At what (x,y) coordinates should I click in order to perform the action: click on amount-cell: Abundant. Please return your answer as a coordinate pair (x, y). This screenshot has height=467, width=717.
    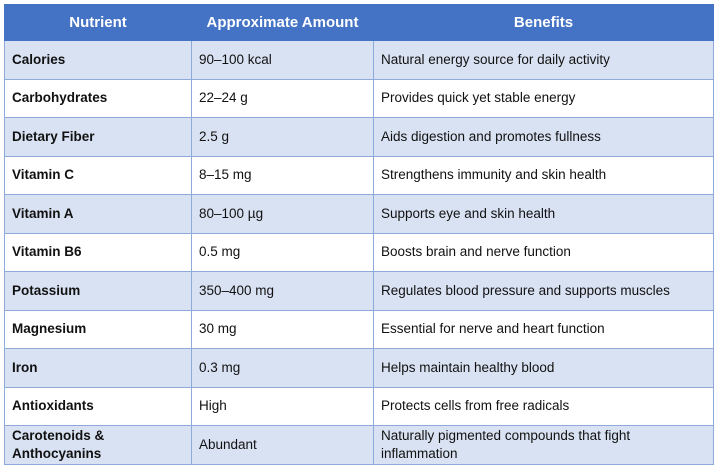
    Looking at the image, I should click on (282, 445).